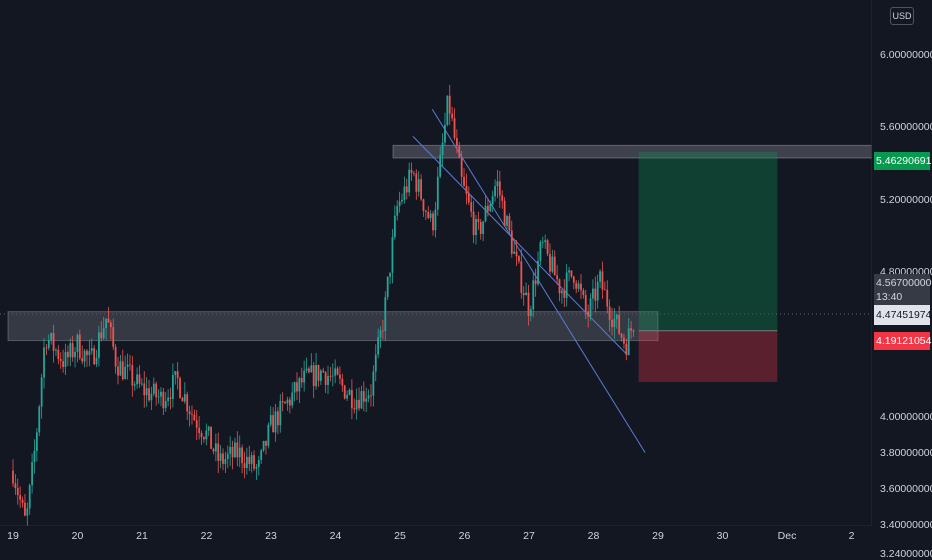 The width and height of the screenshot is (932, 560). I want to click on price-tick-label: 5.60000000, so click(906, 127).